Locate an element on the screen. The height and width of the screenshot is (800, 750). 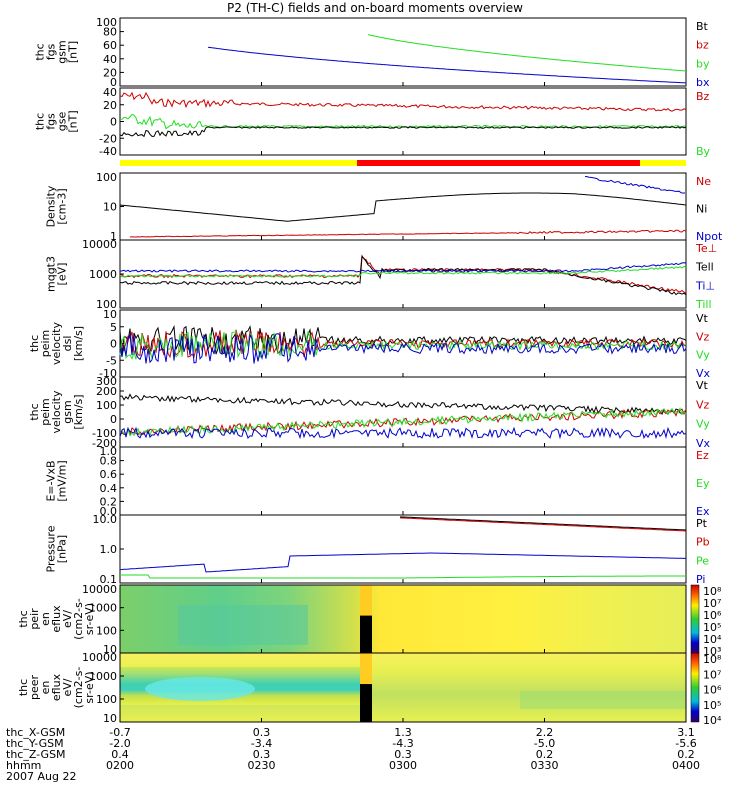
y-axis-label: Density is located at coordinates (51, 206).